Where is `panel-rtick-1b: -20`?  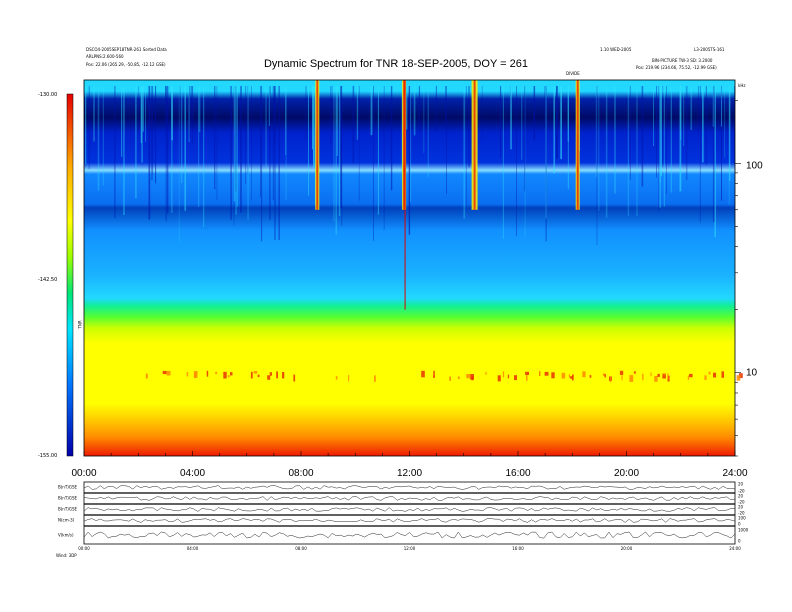
panel-rtick-1b: -20 is located at coordinates (741, 491).